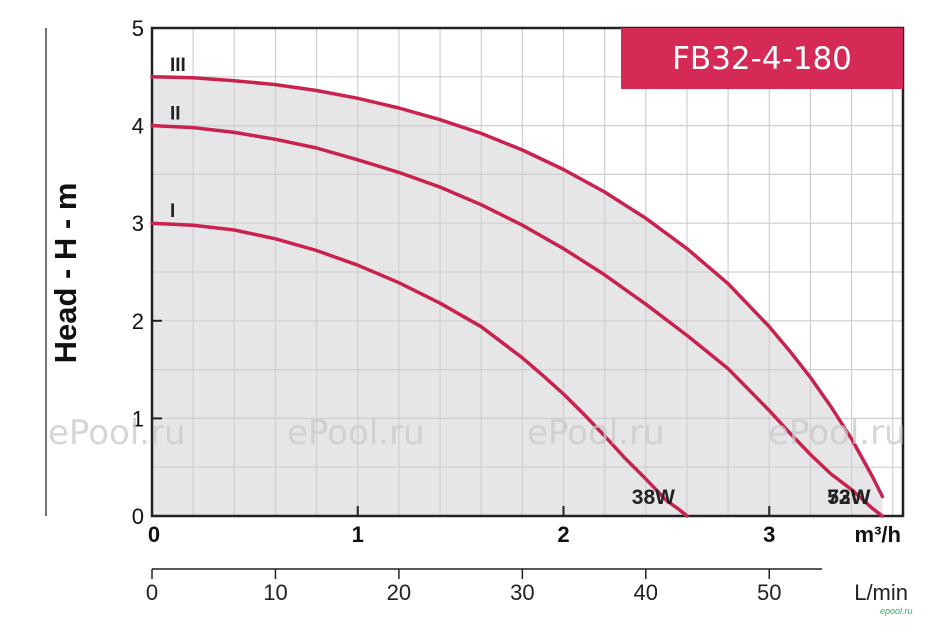 Image resolution: width=950 pixels, height=630 pixels. I want to click on x2-unit-label: L/min, so click(881, 592).